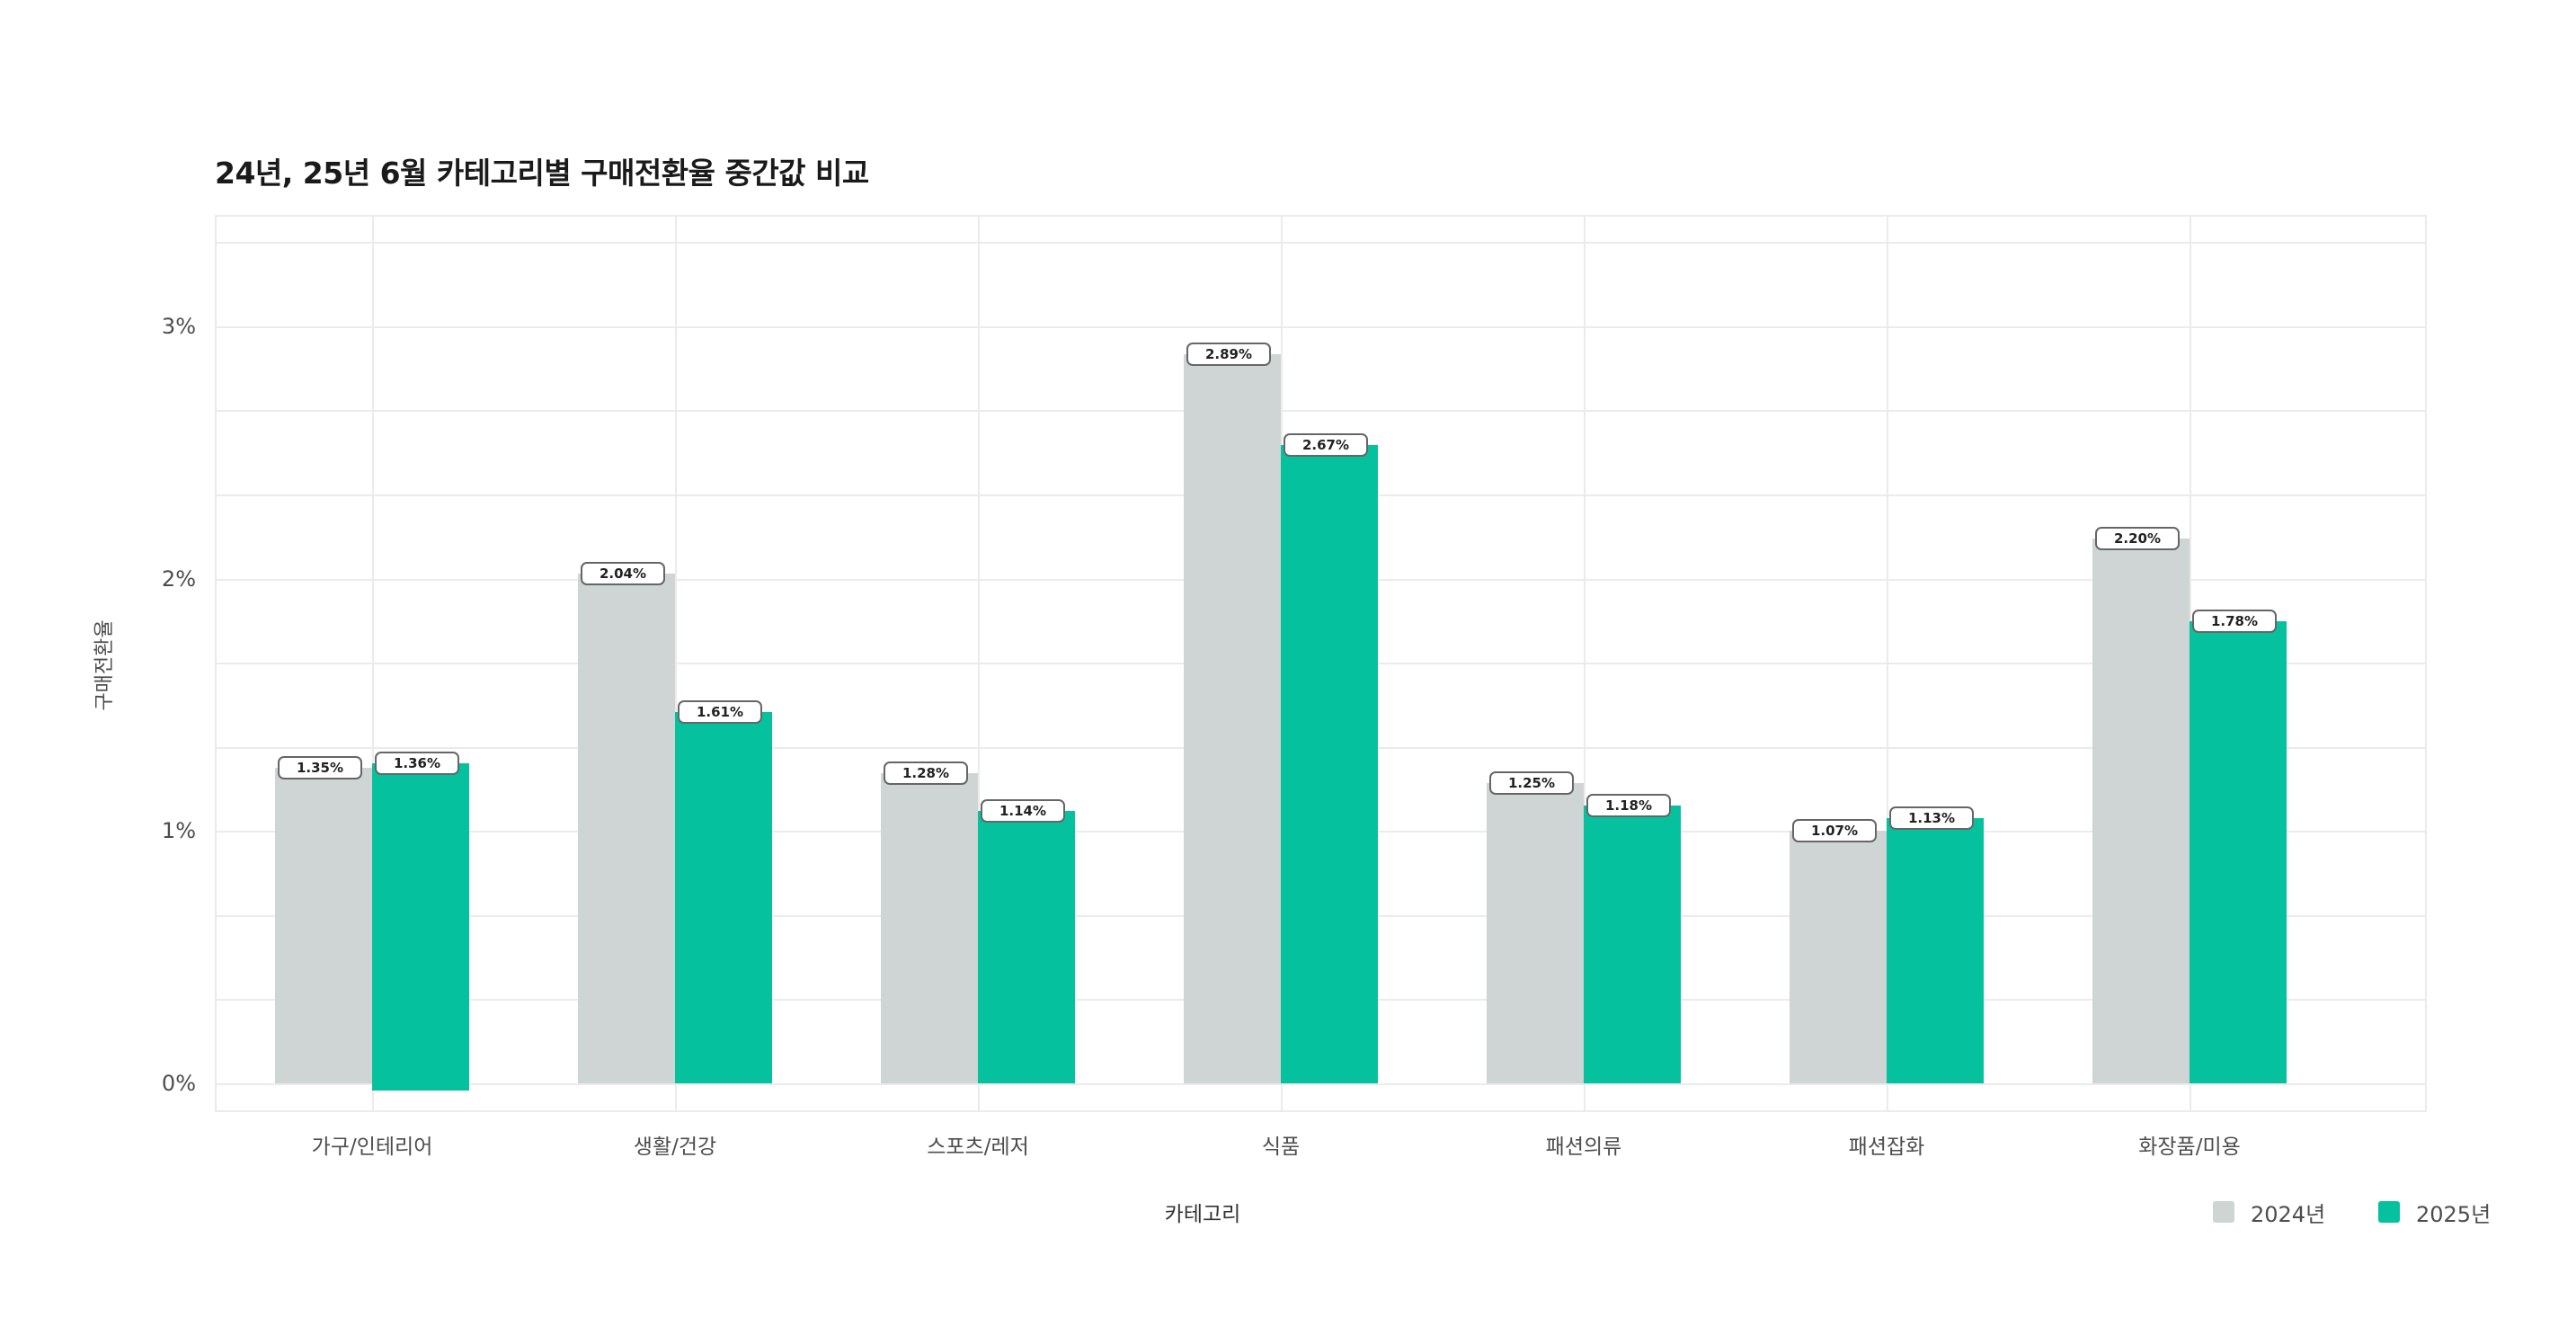 The height and width of the screenshot is (1318, 2576). What do you see at coordinates (2137, 538) in the screenshot?
I see `value-label: 2.20%` at bounding box center [2137, 538].